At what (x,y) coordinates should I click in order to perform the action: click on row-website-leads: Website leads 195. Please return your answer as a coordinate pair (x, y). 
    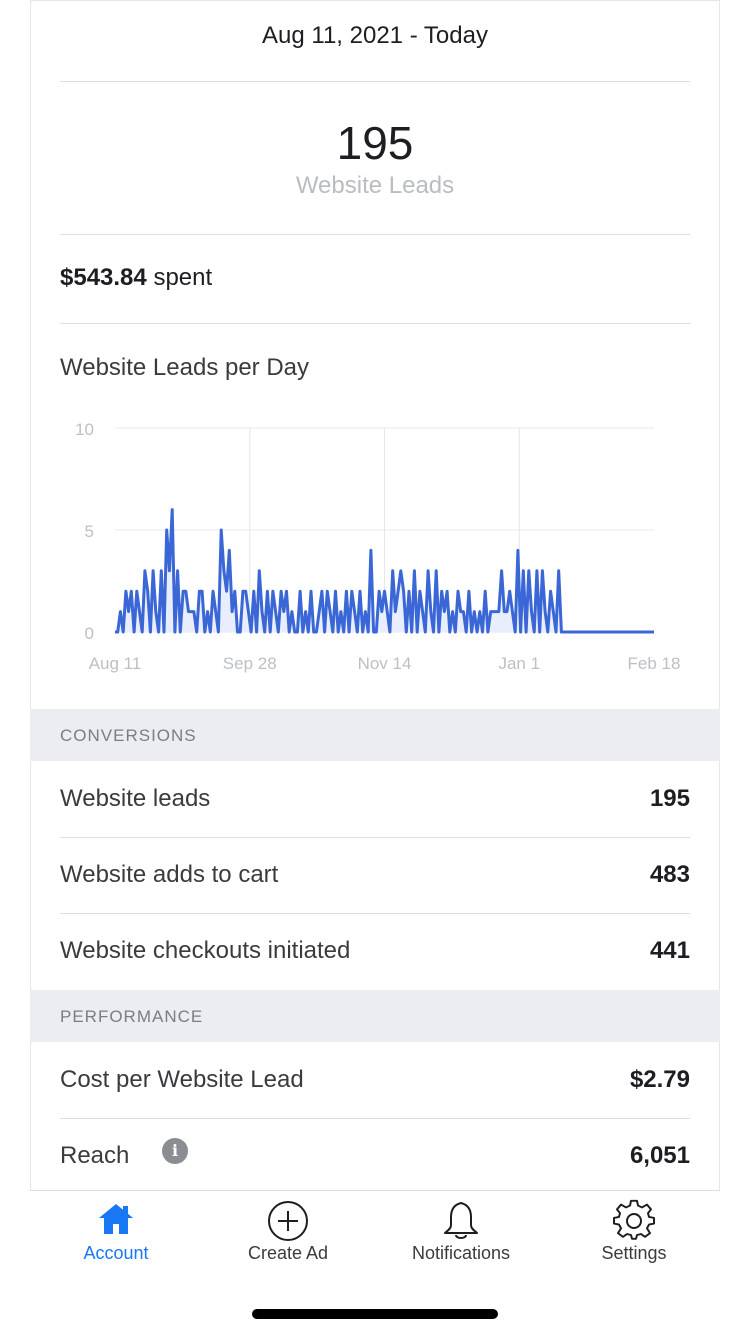
    Looking at the image, I should click on (375, 799).